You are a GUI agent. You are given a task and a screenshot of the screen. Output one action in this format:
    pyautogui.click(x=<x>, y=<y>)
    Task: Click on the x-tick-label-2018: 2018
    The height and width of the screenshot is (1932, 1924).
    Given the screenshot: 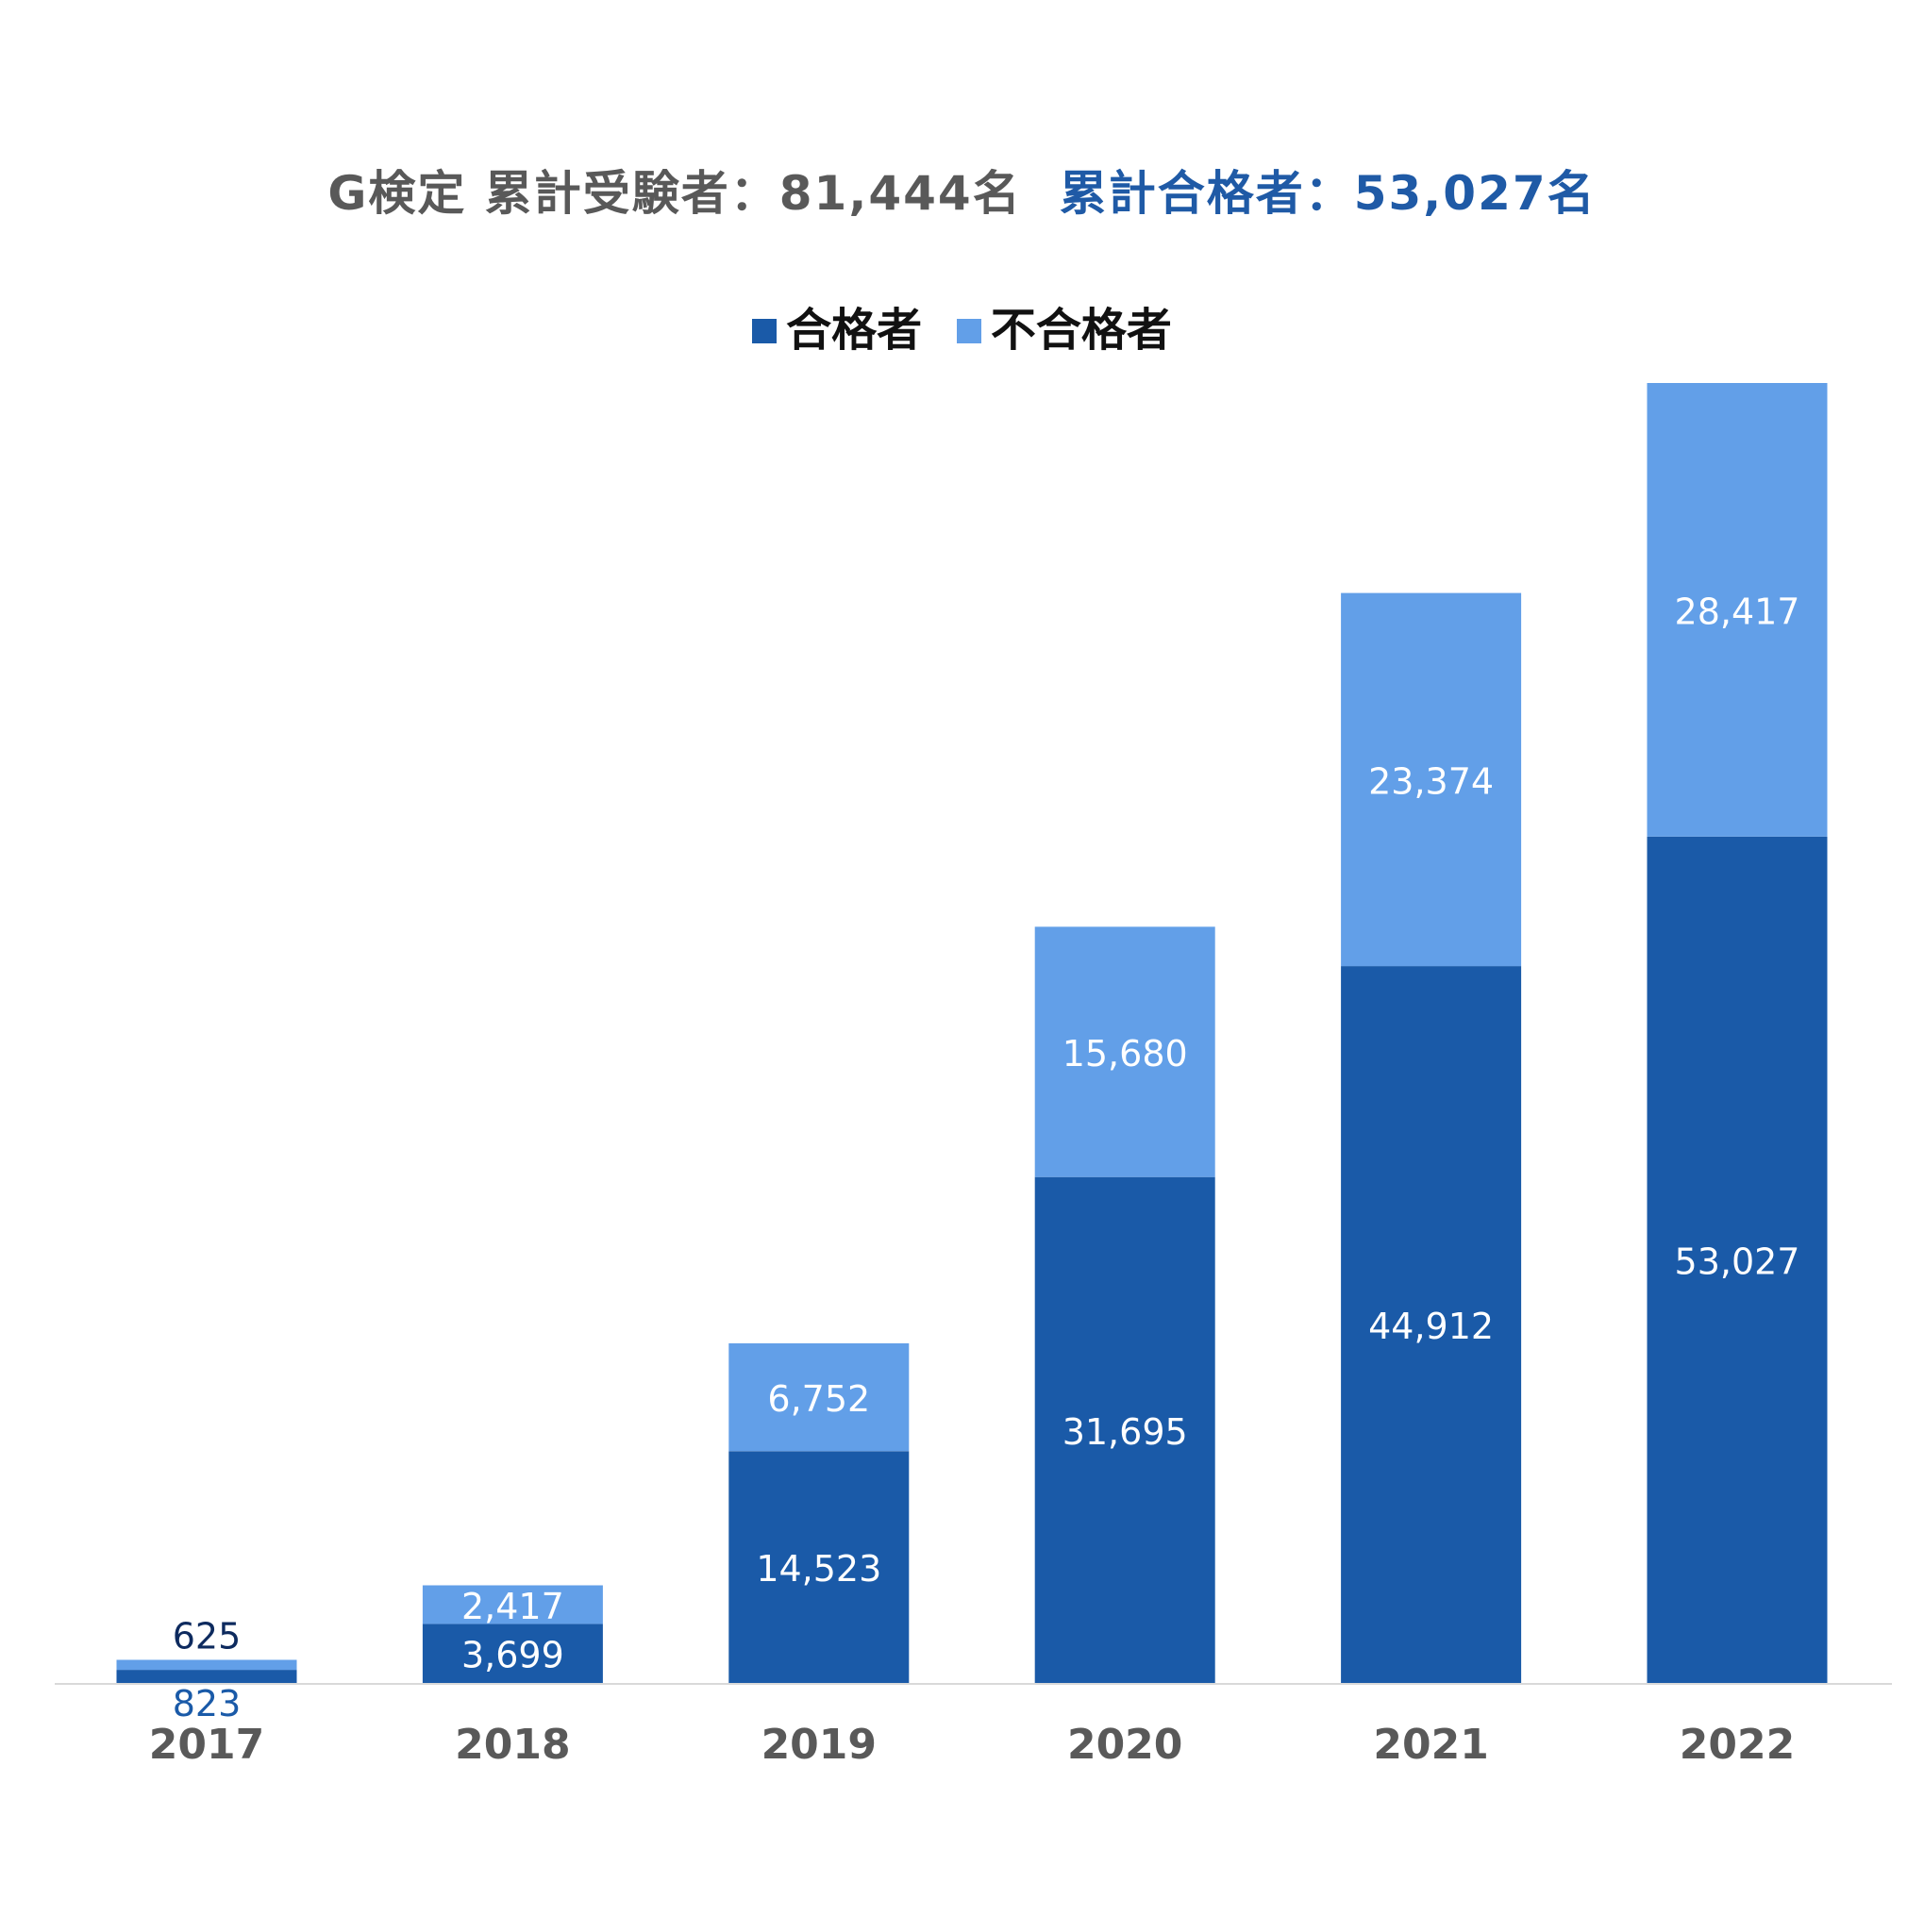 What is the action you would take?
    pyautogui.click(x=512, y=1745)
    